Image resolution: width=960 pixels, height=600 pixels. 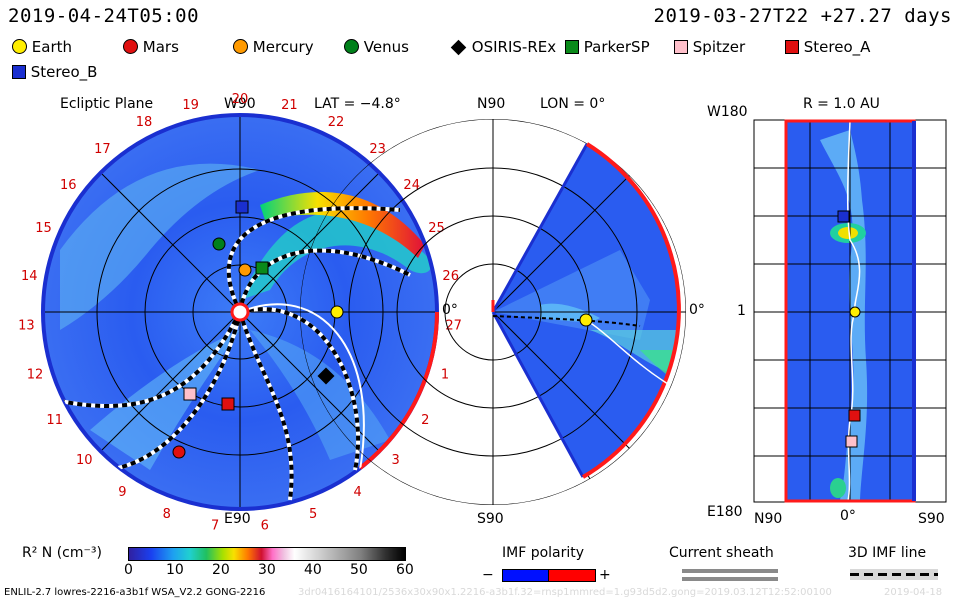 I want to click on day-label: 5, so click(x=313, y=514).